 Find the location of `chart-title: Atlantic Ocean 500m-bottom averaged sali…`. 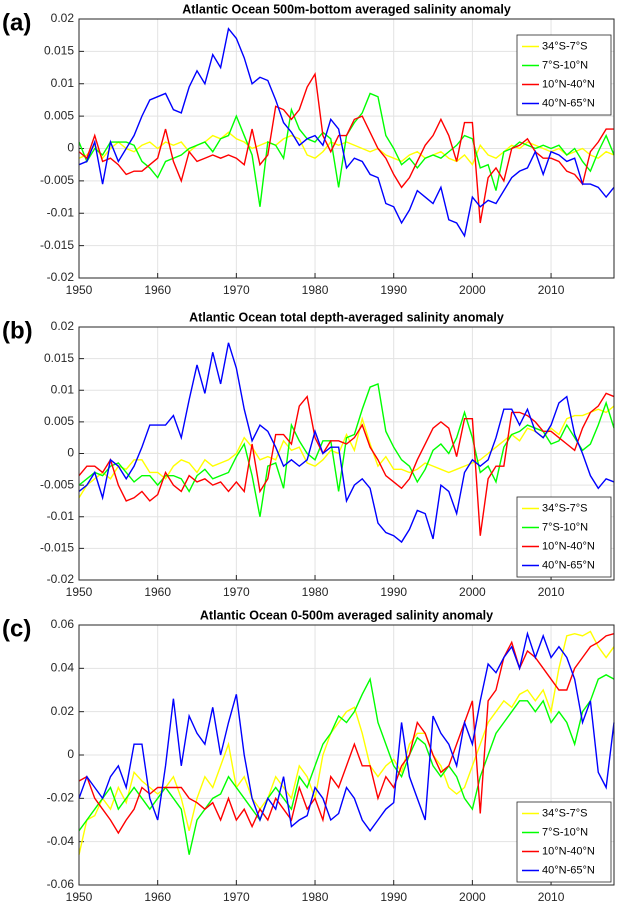

chart-title: Atlantic Ocean 500m-bottom averaged sali… is located at coordinates (346, 9).